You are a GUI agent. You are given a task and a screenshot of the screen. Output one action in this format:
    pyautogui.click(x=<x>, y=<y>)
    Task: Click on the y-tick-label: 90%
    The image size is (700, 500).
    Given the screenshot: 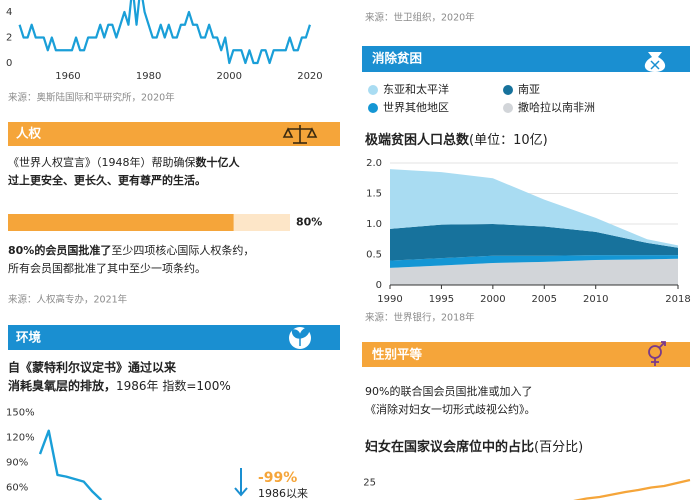 What is the action you would take?
    pyautogui.click(x=17, y=462)
    